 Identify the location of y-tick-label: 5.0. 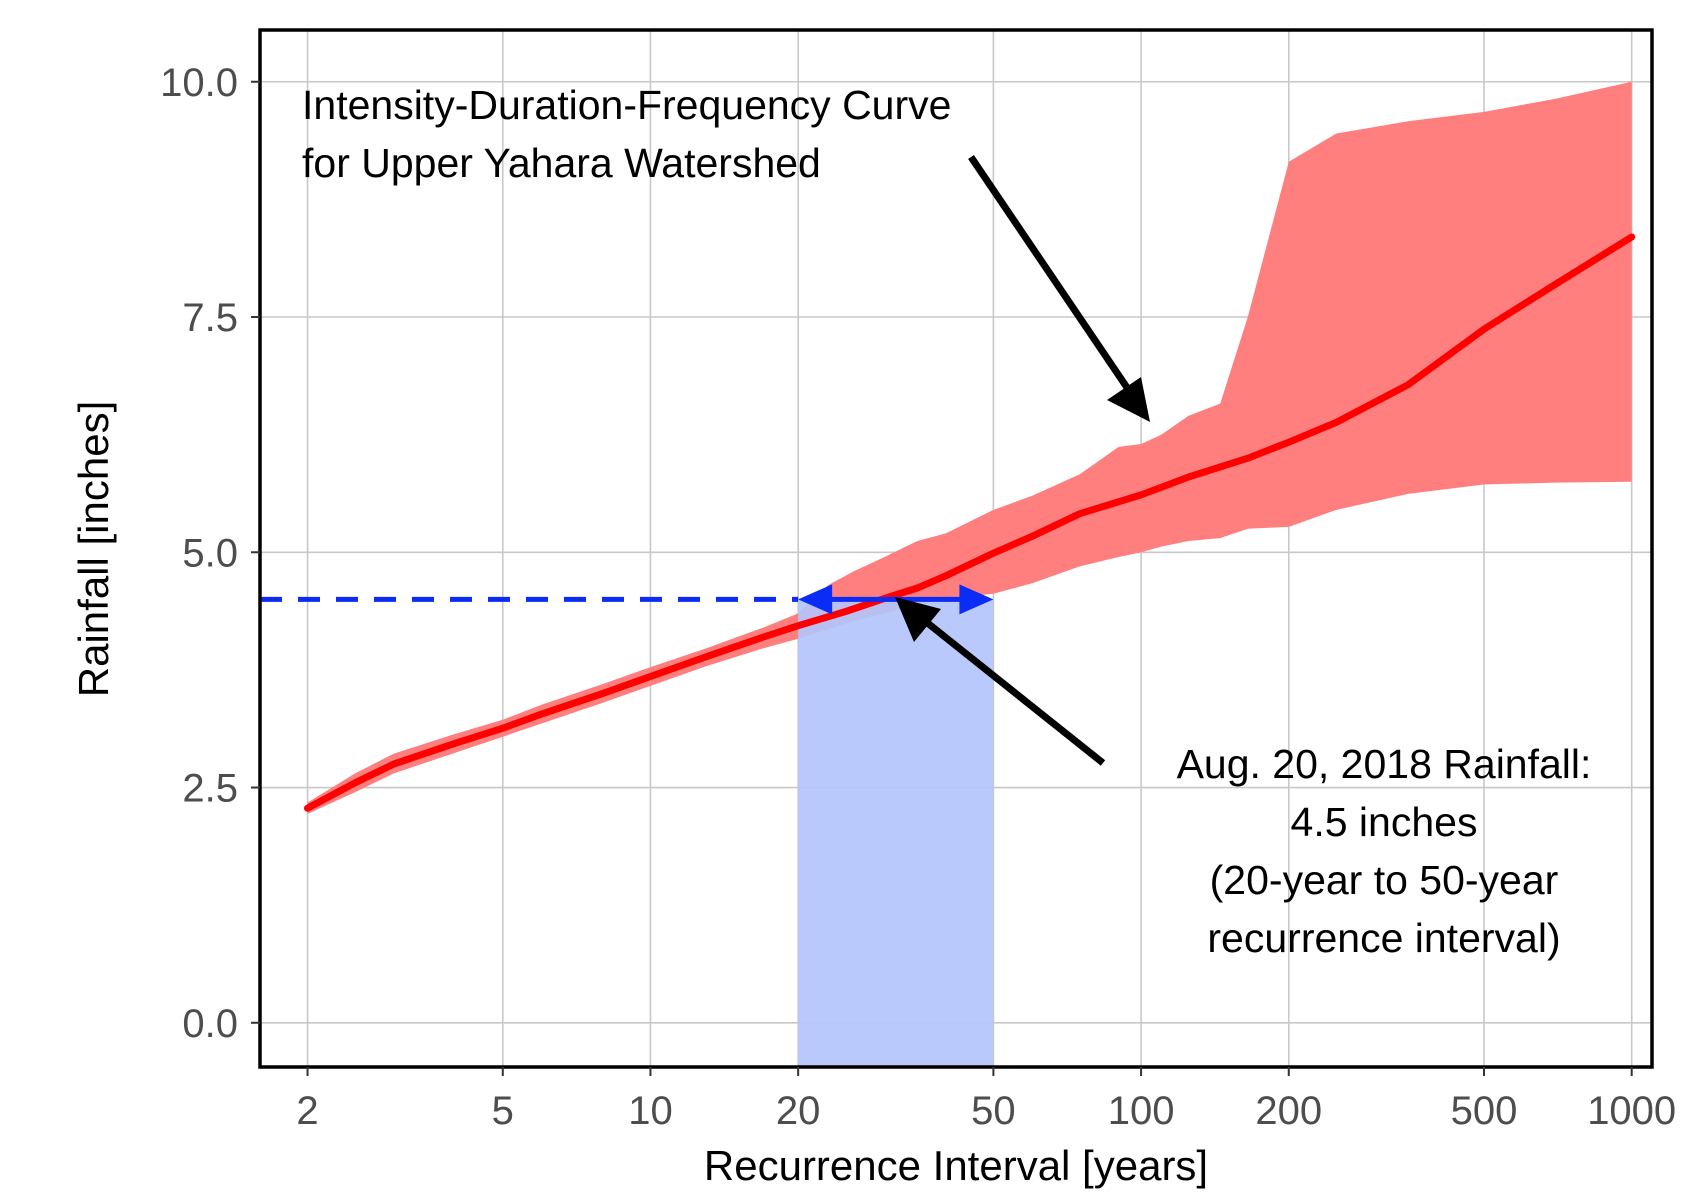
(210, 553).